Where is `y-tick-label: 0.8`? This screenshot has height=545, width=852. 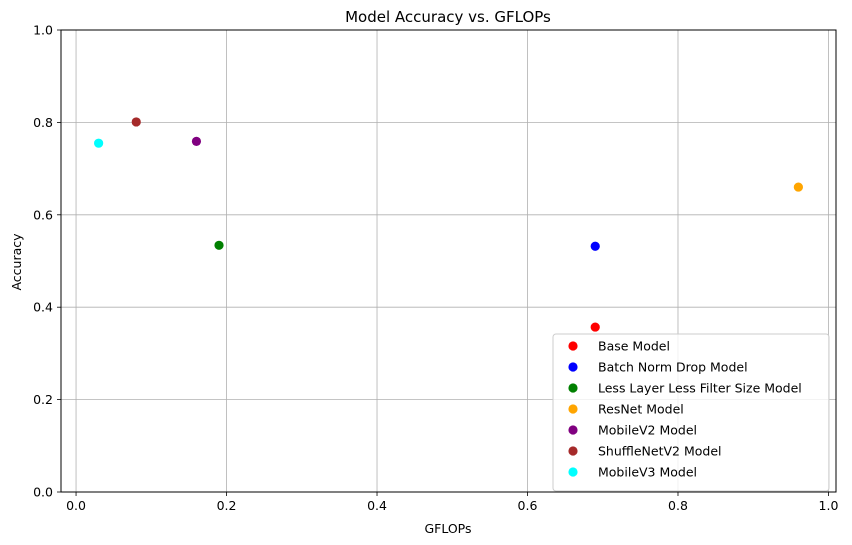
y-tick-label: 0.8 is located at coordinates (43, 122).